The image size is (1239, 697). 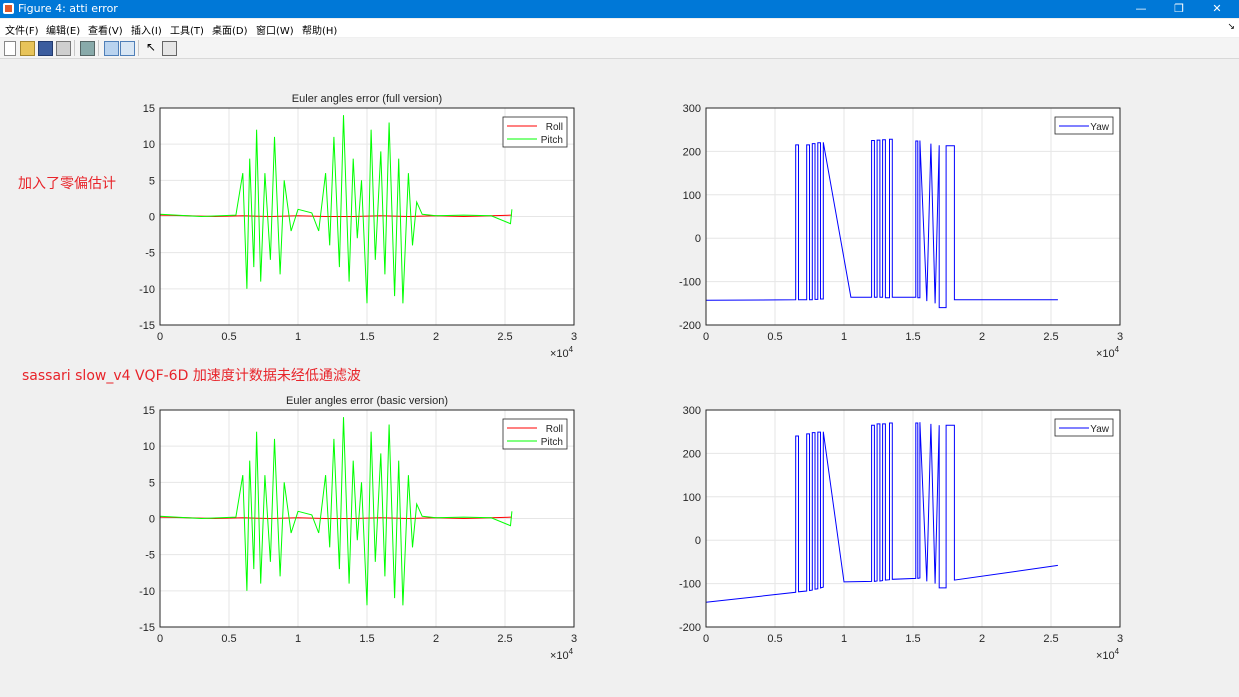 I want to click on open-file-icon, so click(x=27, y=48).